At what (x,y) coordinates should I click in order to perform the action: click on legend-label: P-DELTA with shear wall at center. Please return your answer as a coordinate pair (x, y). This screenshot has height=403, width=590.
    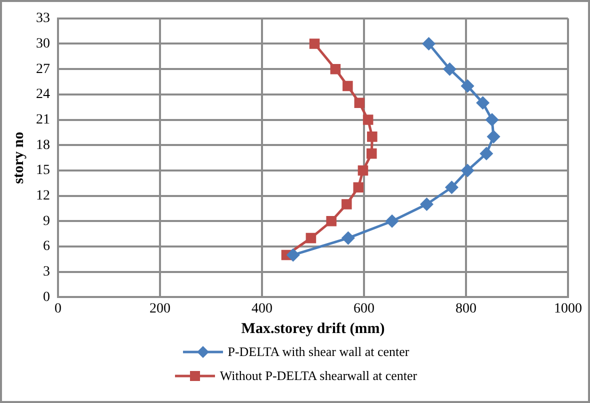
    Looking at the image, I should click on (319, 352).